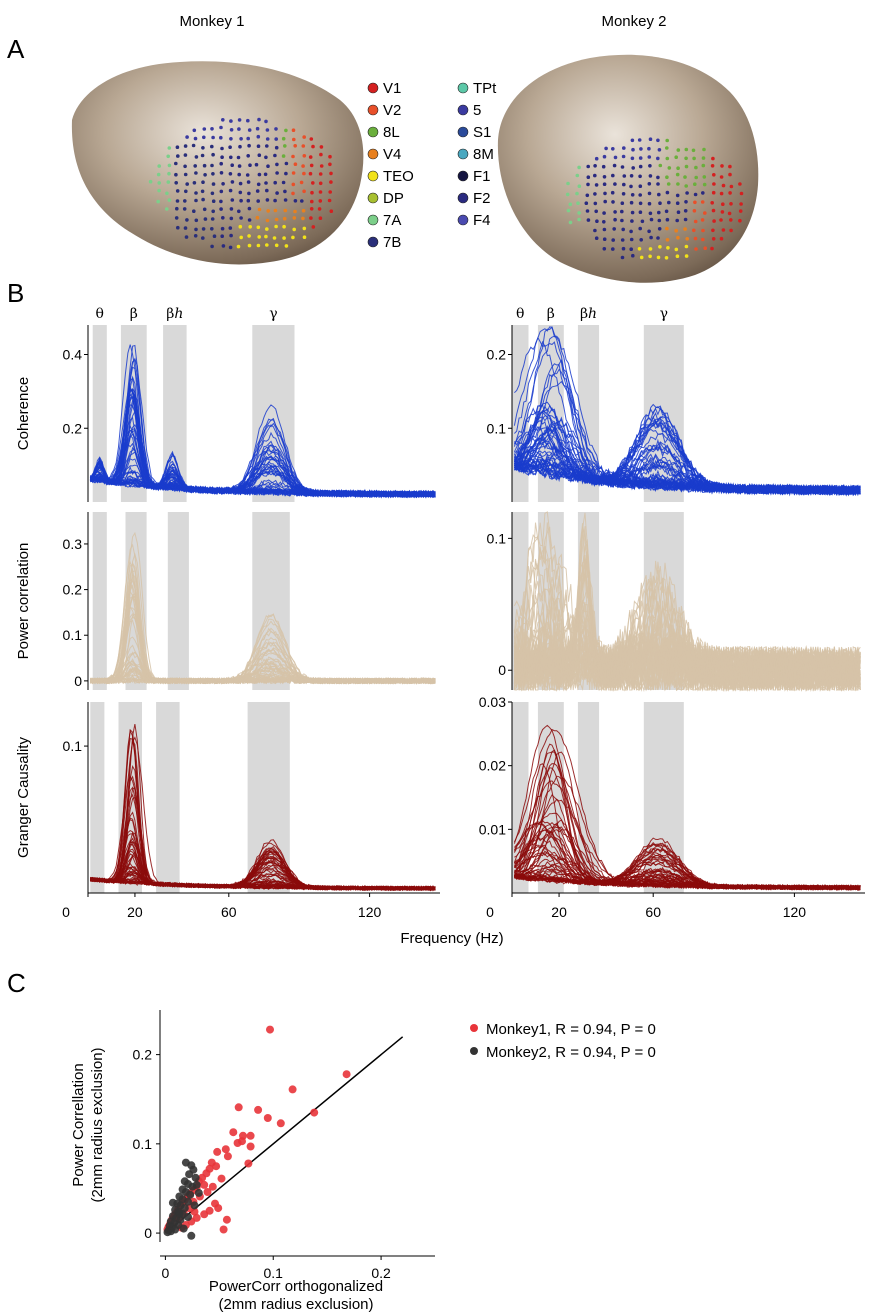 The image size is (871, 1315). What do you see at coordinates (241, 183) in the screenshot?
I see `electrodes-monkey1` at bounding box center [241, 183].